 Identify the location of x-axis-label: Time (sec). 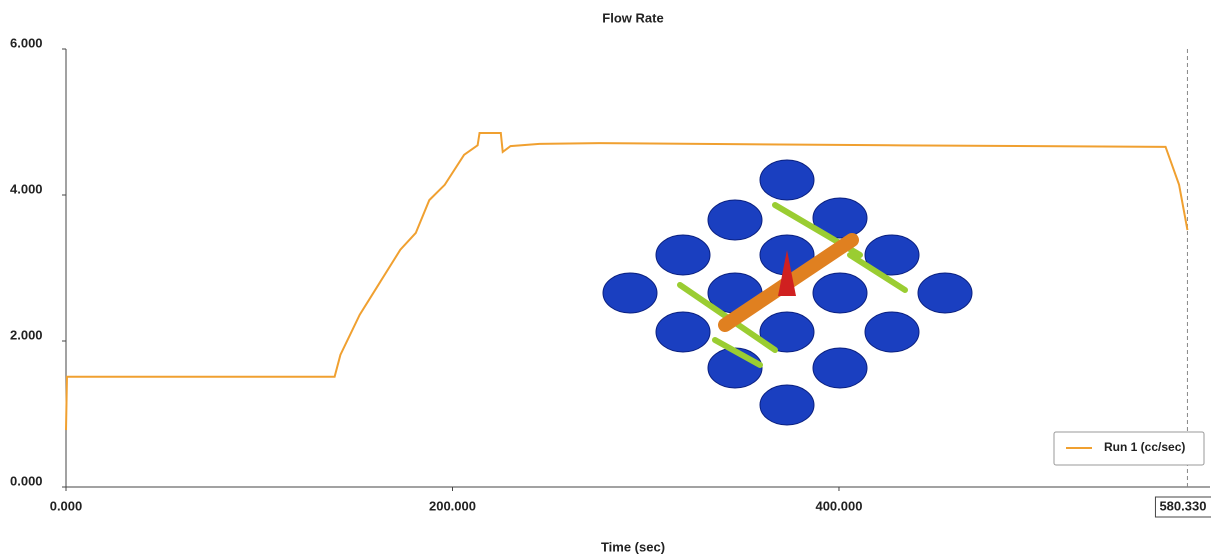
(633, 546).